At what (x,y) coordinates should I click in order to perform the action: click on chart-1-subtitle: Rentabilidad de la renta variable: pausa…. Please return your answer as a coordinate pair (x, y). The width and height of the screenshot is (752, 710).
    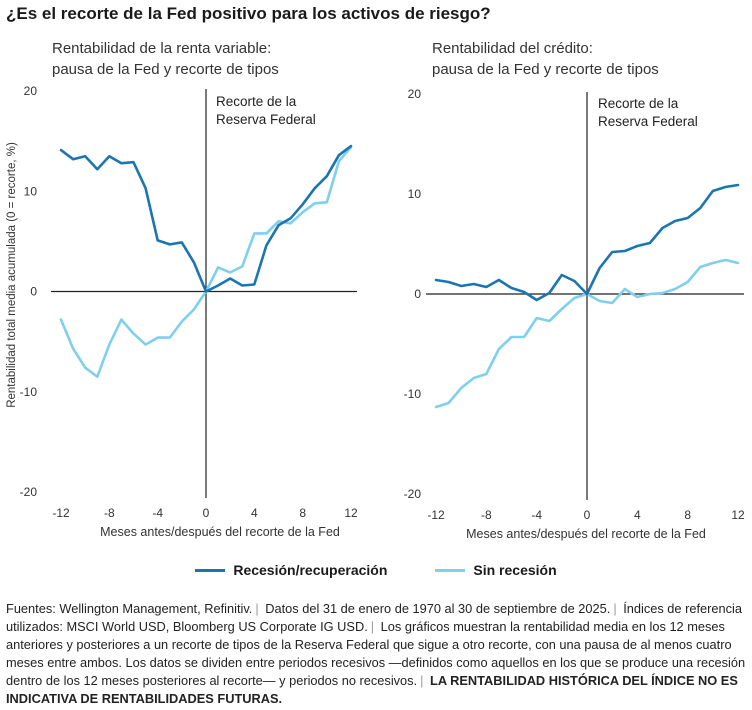
    Looking at the image, I should click on (217, 59).